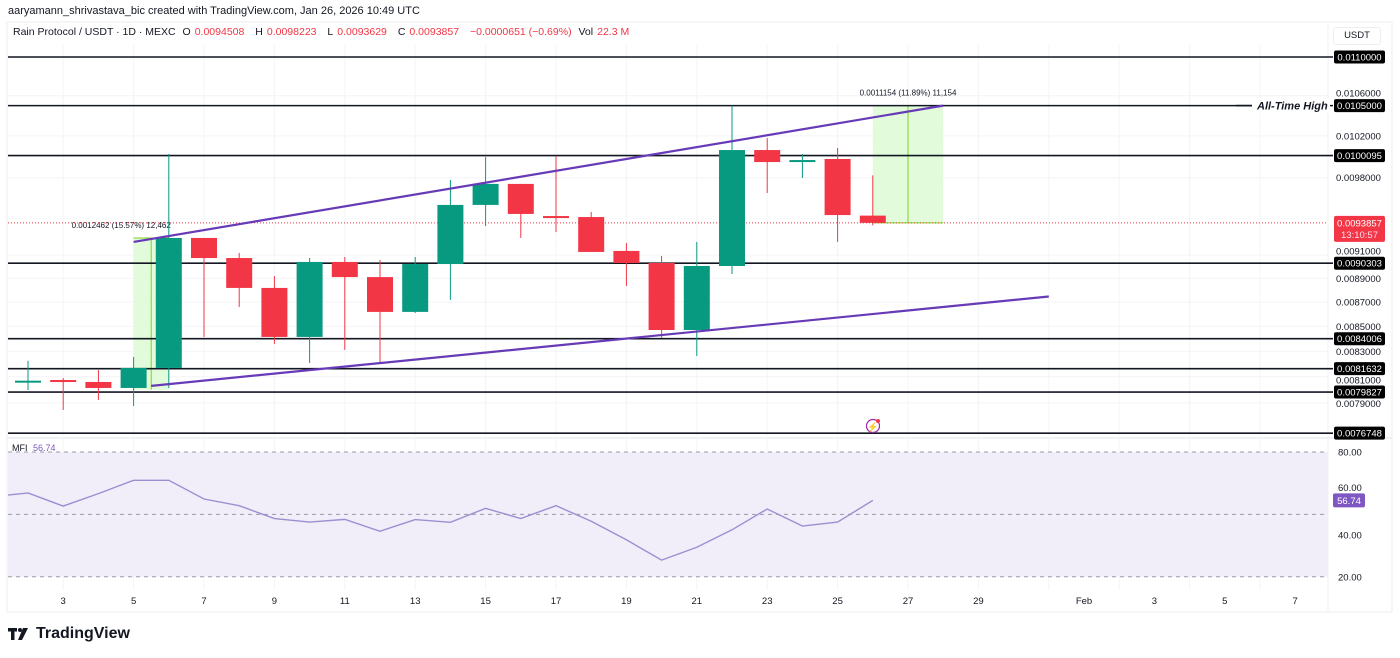 The height and width of the screenshot is (658, 1400). I want to click on time-tick-label: Feb, so click(1084, 601).